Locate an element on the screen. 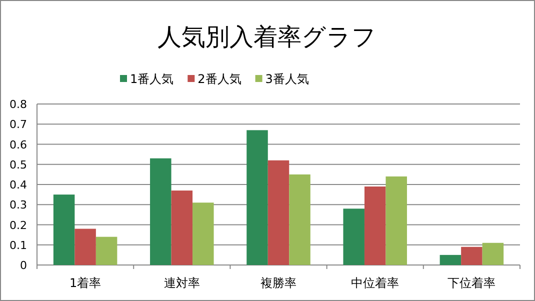 This screenshot has height=301, width=535. y-tick-label: 0.5 is located at coordinates (18, 165).